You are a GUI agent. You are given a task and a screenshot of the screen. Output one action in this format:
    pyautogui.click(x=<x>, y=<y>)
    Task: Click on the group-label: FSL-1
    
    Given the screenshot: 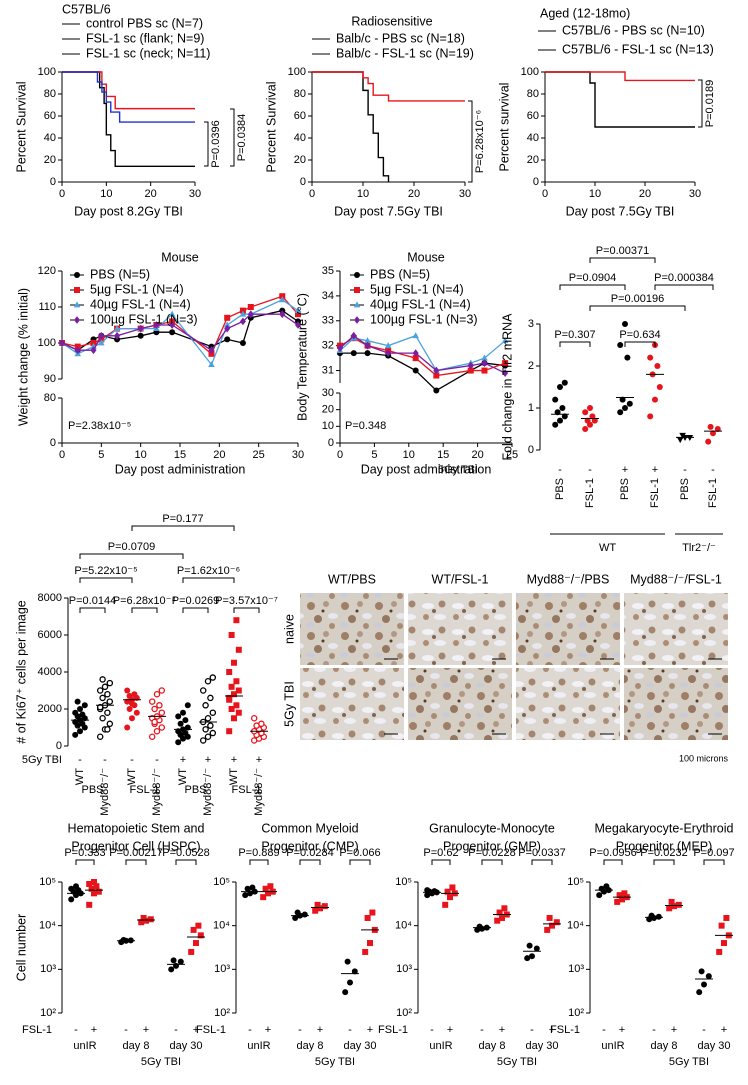 What is the action you would take?
    pyautogui.click(x=713, y=493)
    